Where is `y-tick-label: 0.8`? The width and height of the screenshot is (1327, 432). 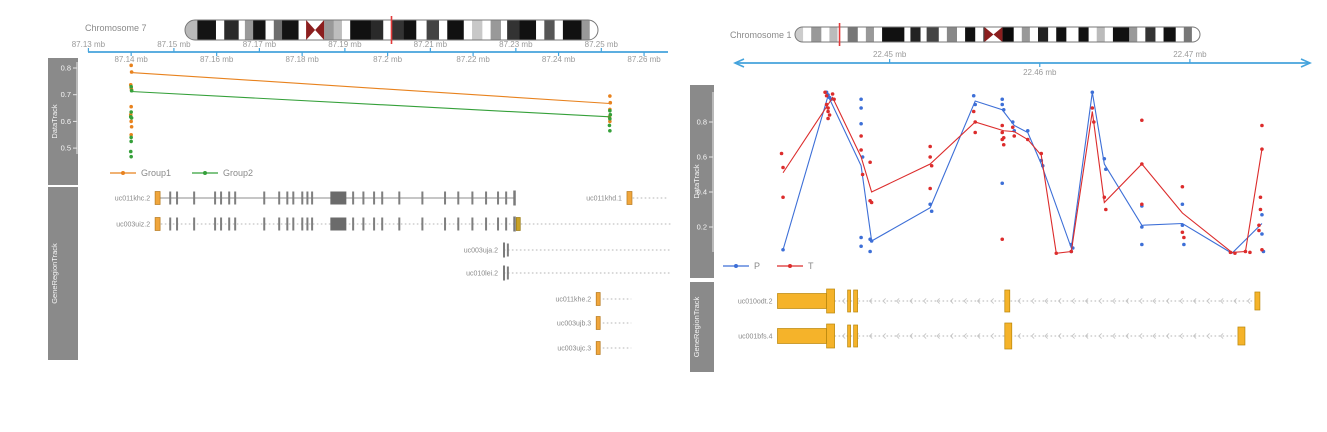 y-tick-label: 0.8 is located at coordinates (702, 122).